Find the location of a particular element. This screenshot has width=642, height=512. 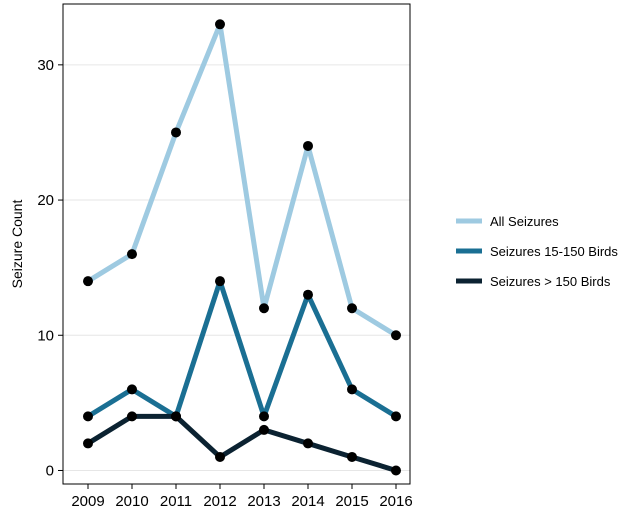

y-tick-label: 30 is located at coordinates (45, 65).